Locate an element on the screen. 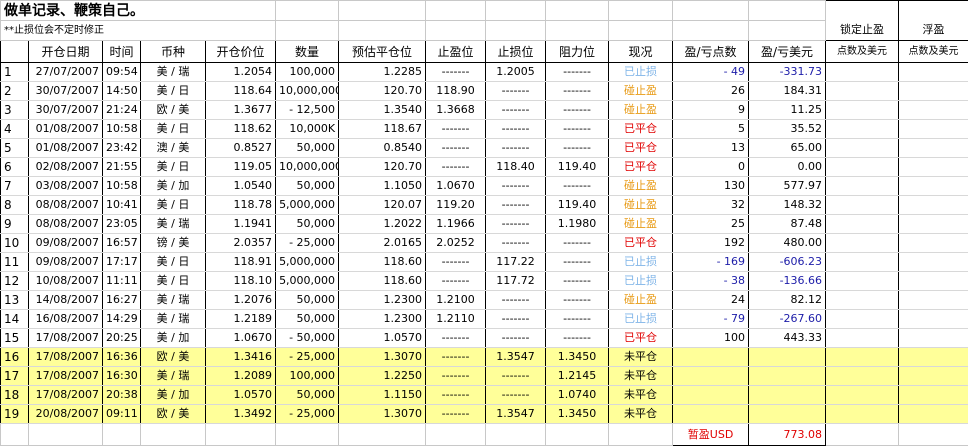 The height and width of the screenshot is (447, 968). cell: 10,000,000 is located at coordinates (307, 91).